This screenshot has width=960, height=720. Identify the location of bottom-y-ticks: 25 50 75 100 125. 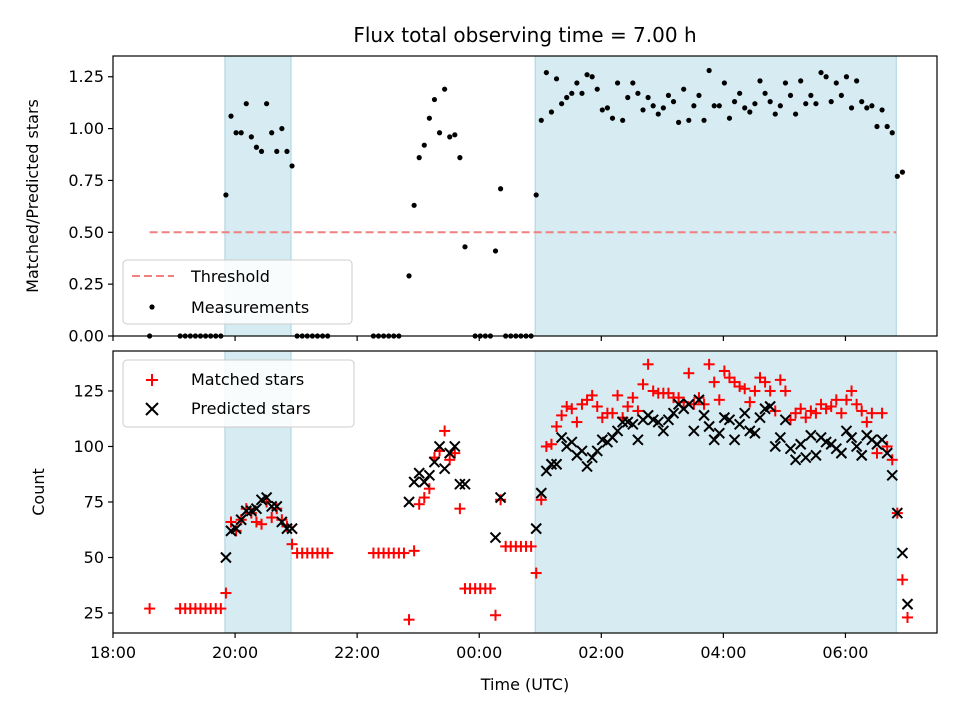
(93, 502).